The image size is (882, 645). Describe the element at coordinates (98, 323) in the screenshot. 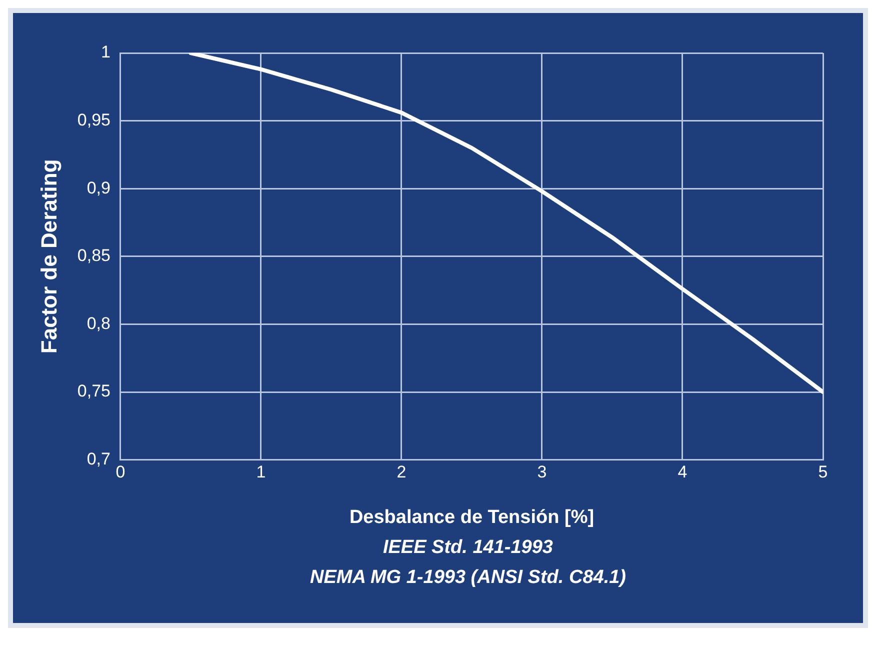

I see `y-tick-label: 0,8` at that location.